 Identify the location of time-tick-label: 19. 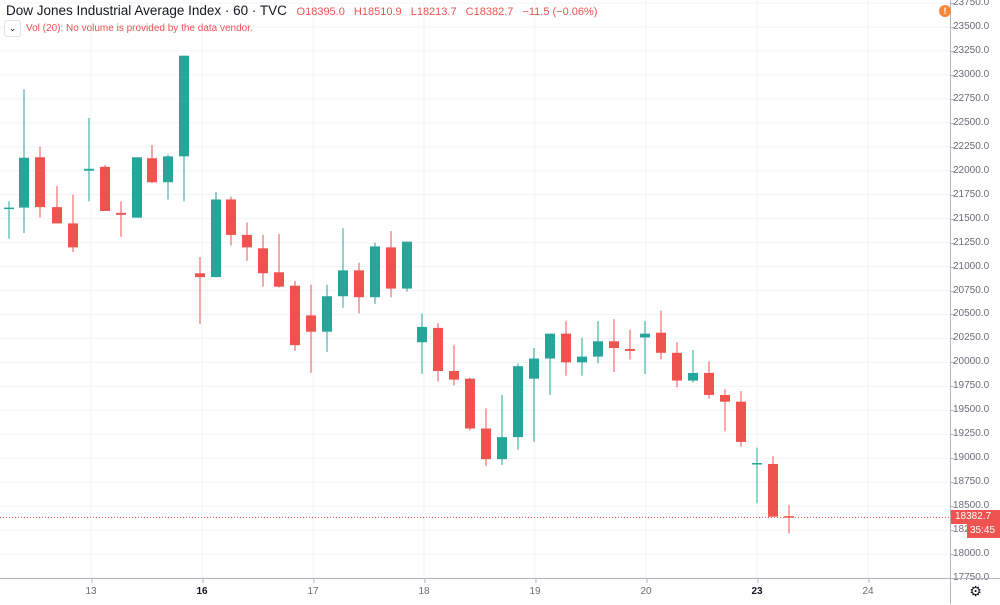
(535, 588).